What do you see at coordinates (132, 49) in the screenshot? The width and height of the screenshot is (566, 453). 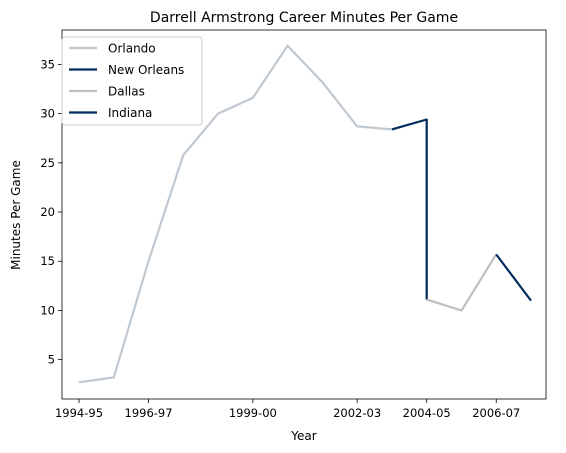 I see `legend-label: Orlando` at bounding box center [132, 49].